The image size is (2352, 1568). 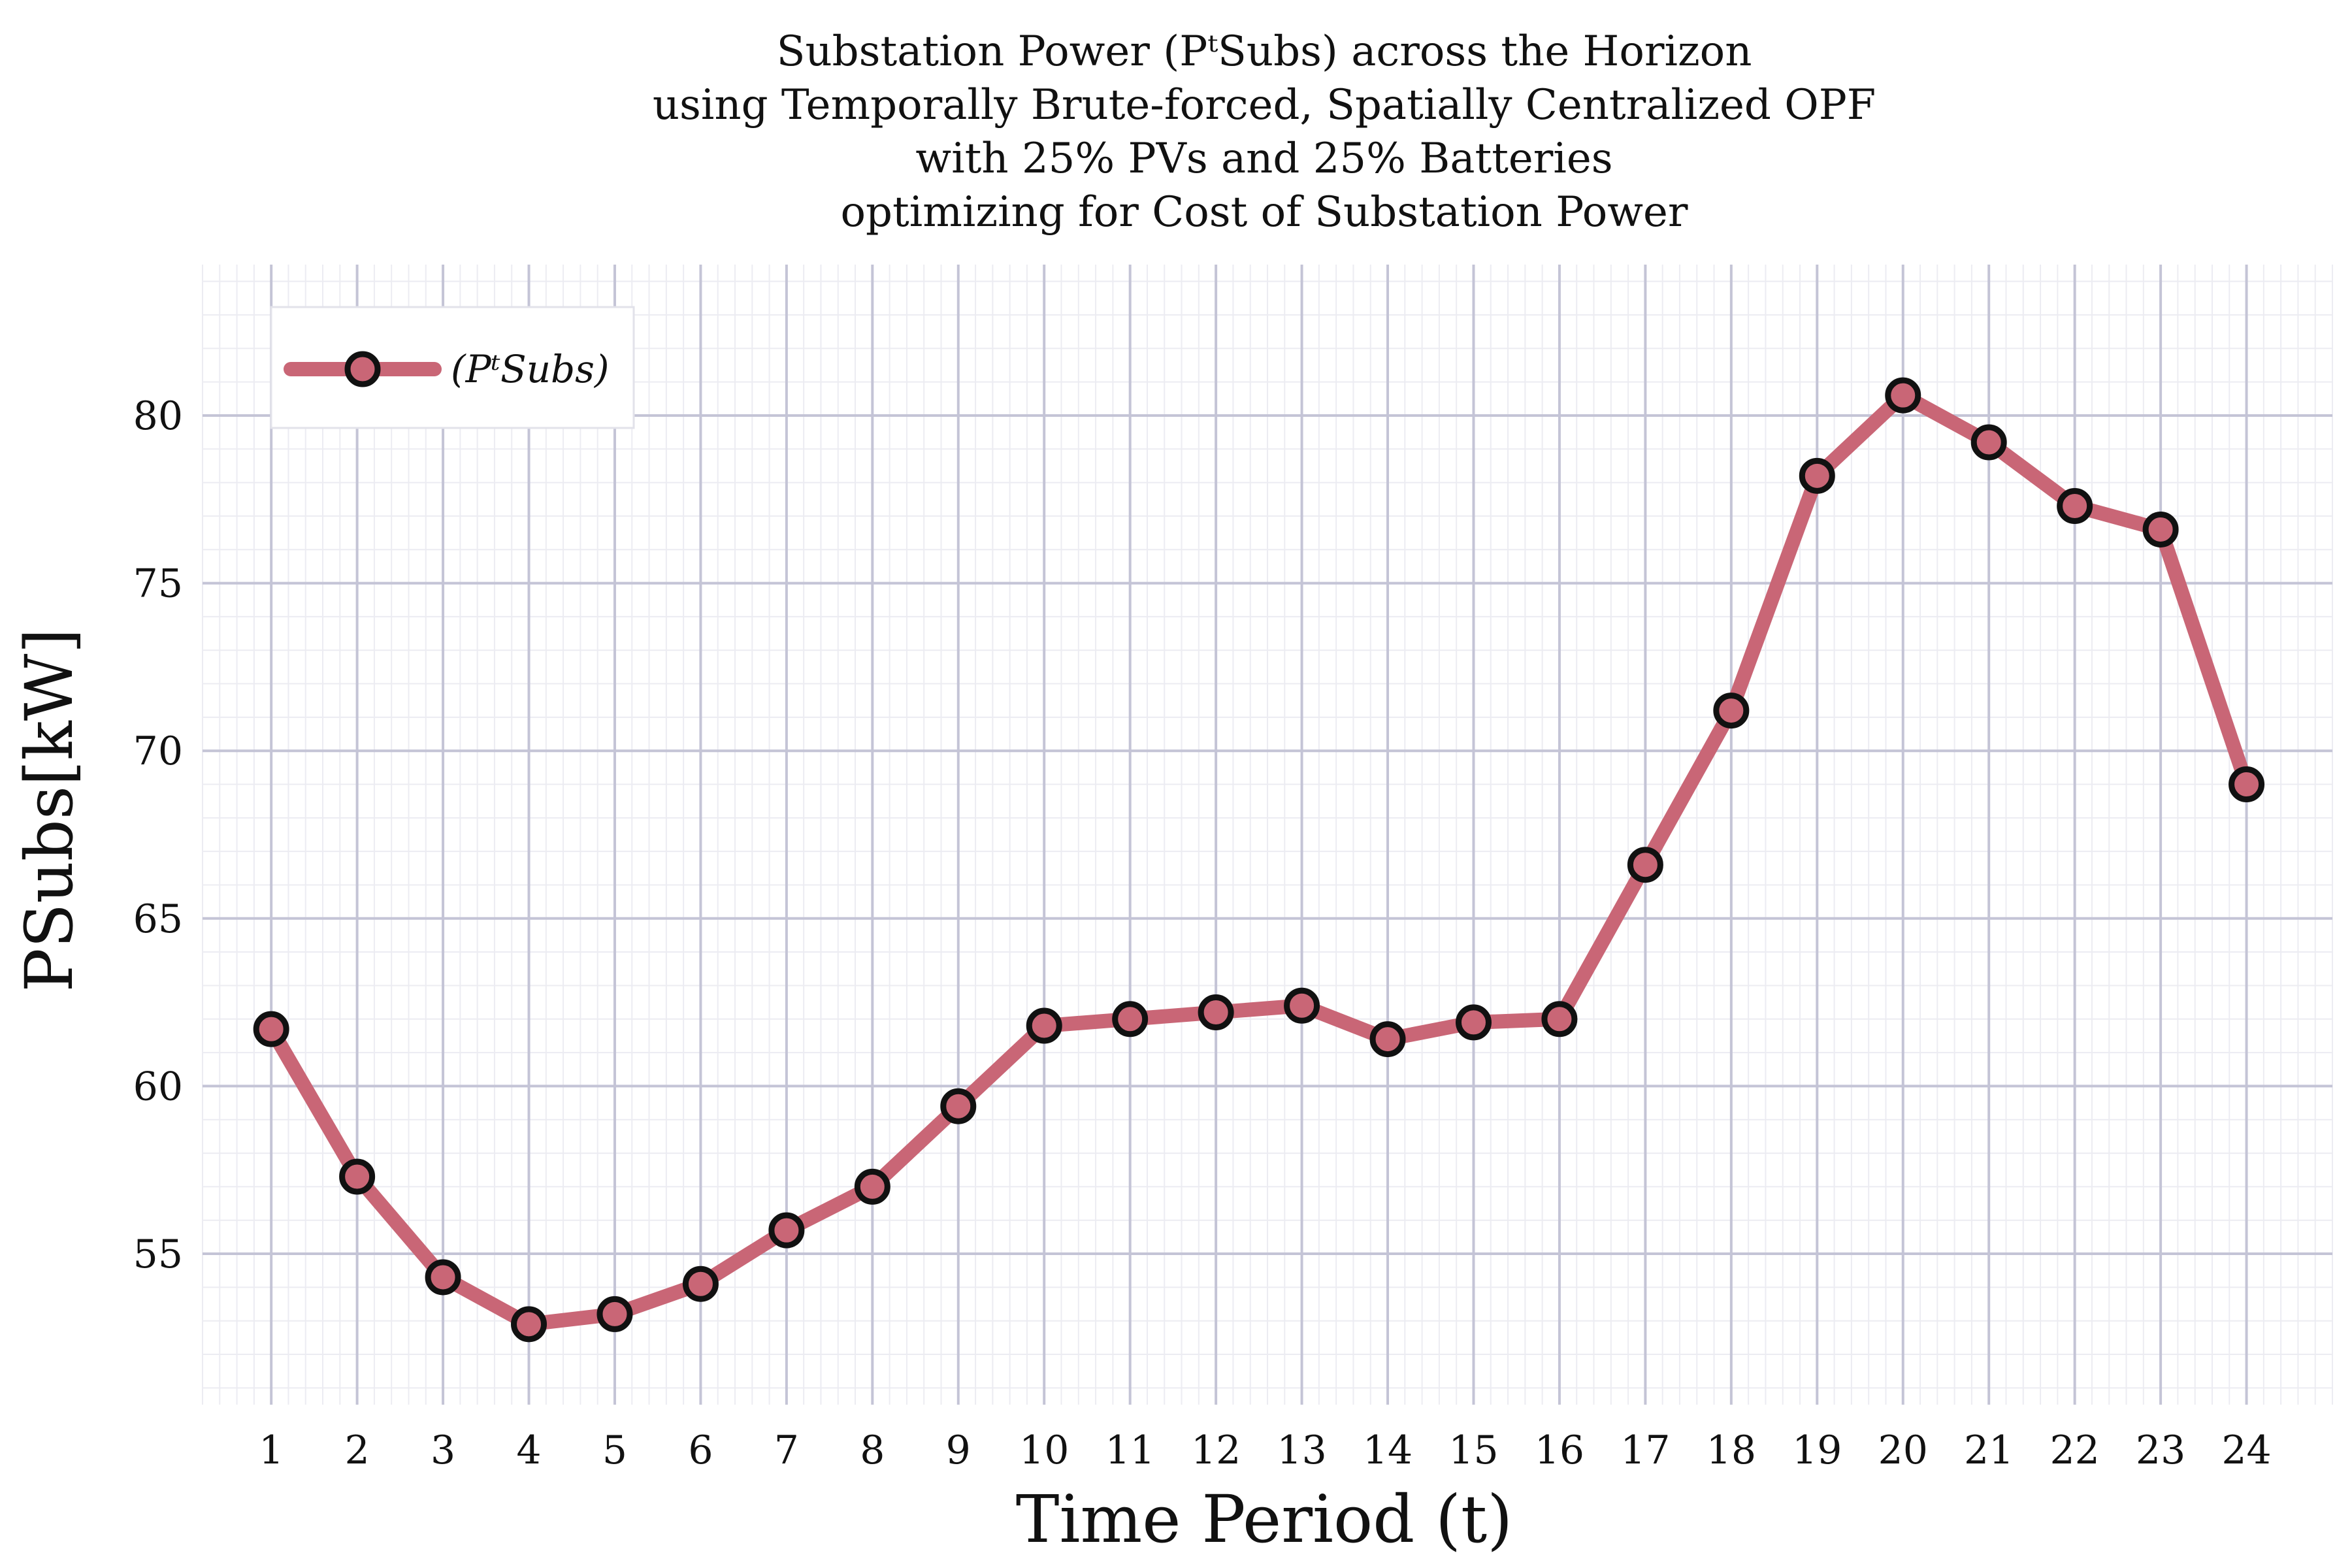 I want to click on x-tick-label: 13, so click(x=1301, y=1450).